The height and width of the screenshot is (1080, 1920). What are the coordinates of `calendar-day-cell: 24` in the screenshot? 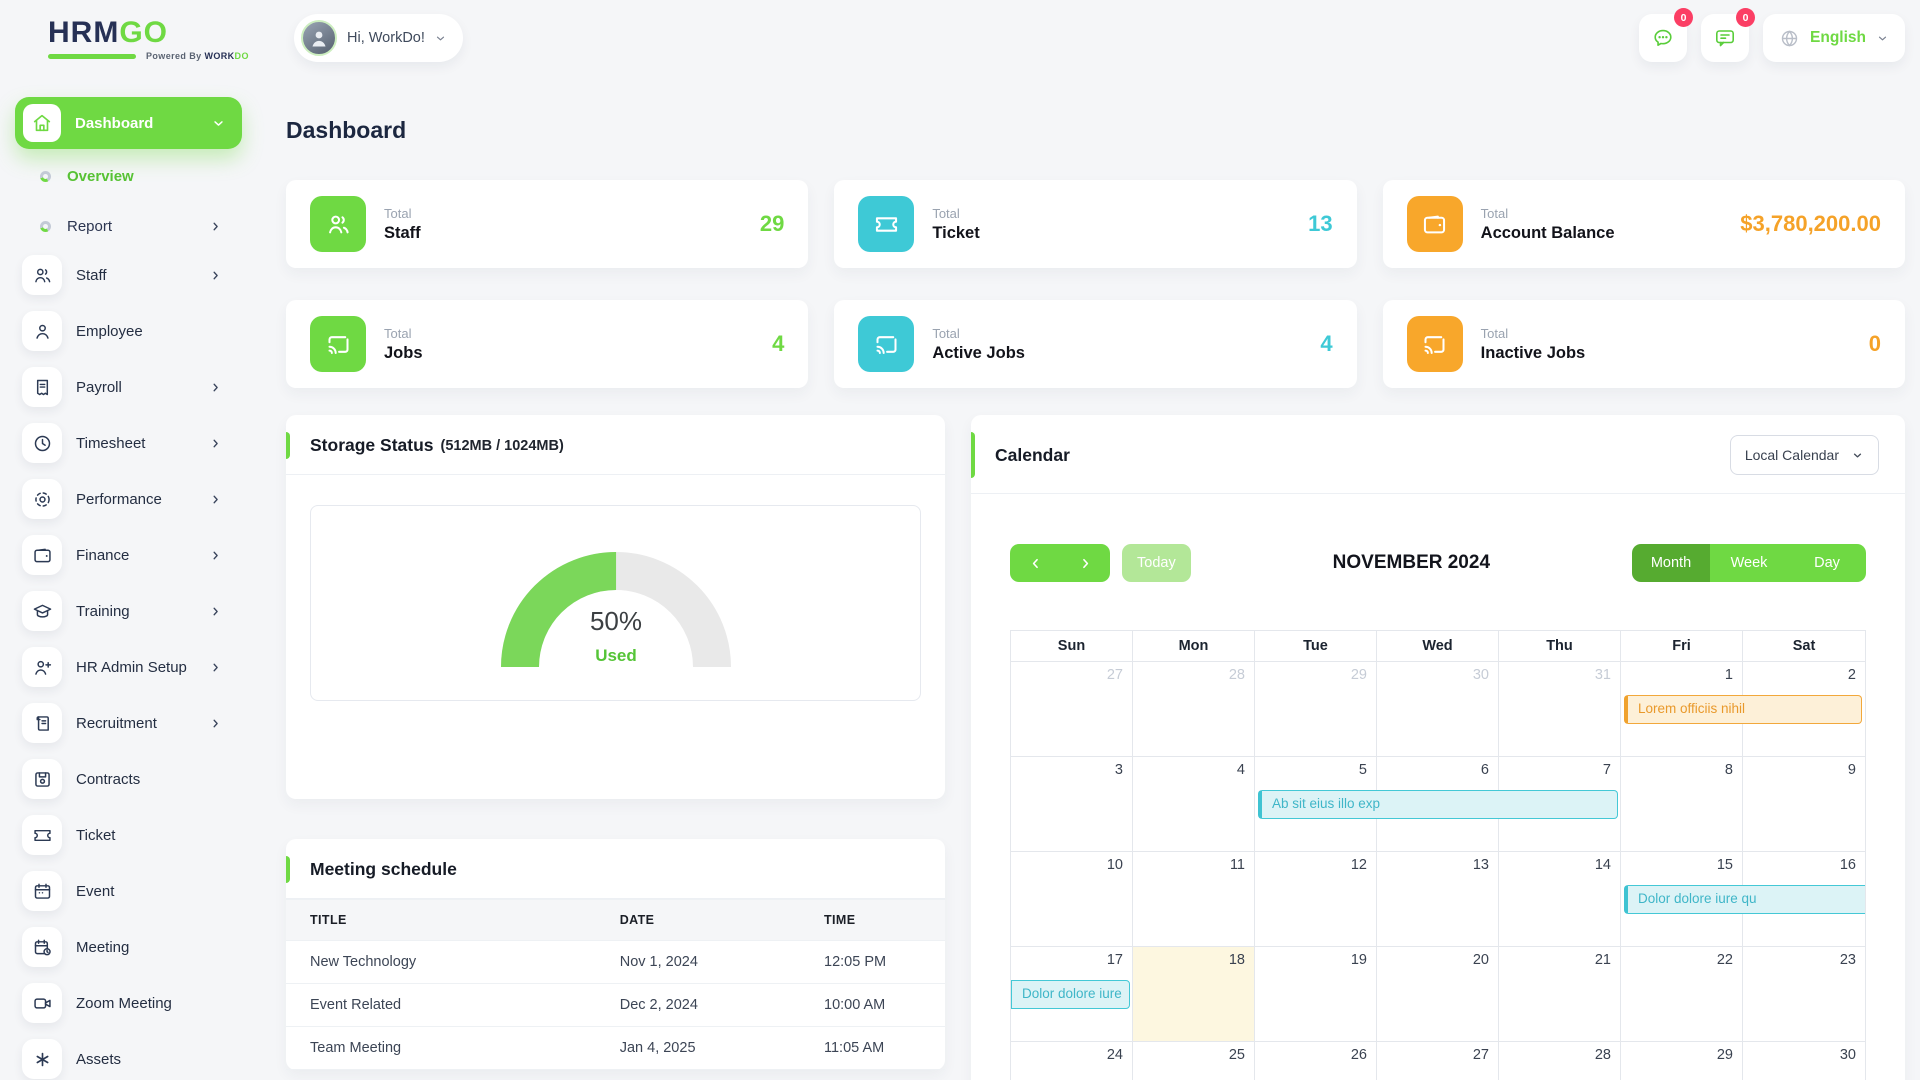 It's located at (1072, 1061).